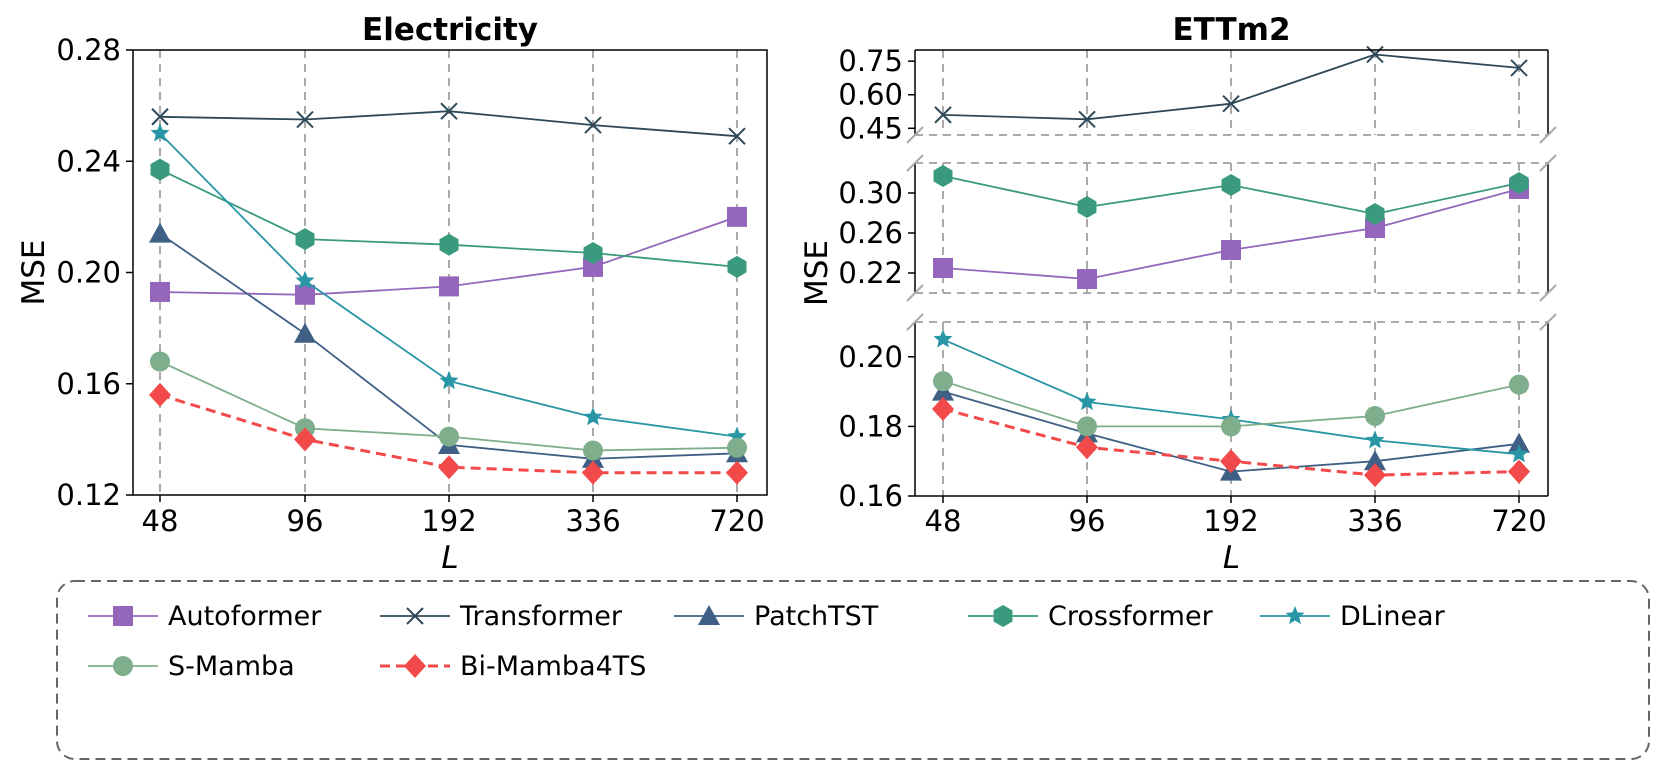 This screenshot has width=1661, height=772. Describe the element at coordinates (553, 666) in the screenshot. I see `legend-label: Bi-Mamba4TS` at that location.